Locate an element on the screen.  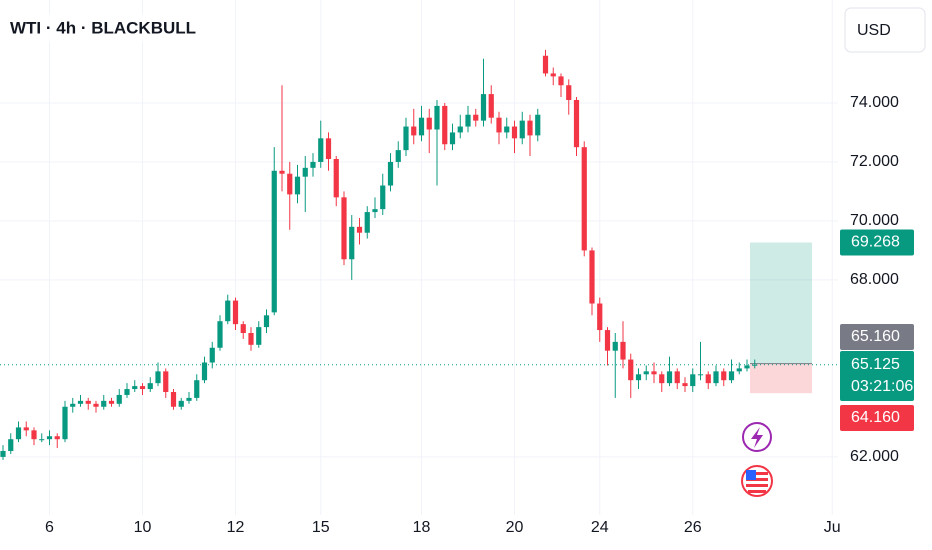
stop-label: 64.160 is located at coordinates (875, 417).